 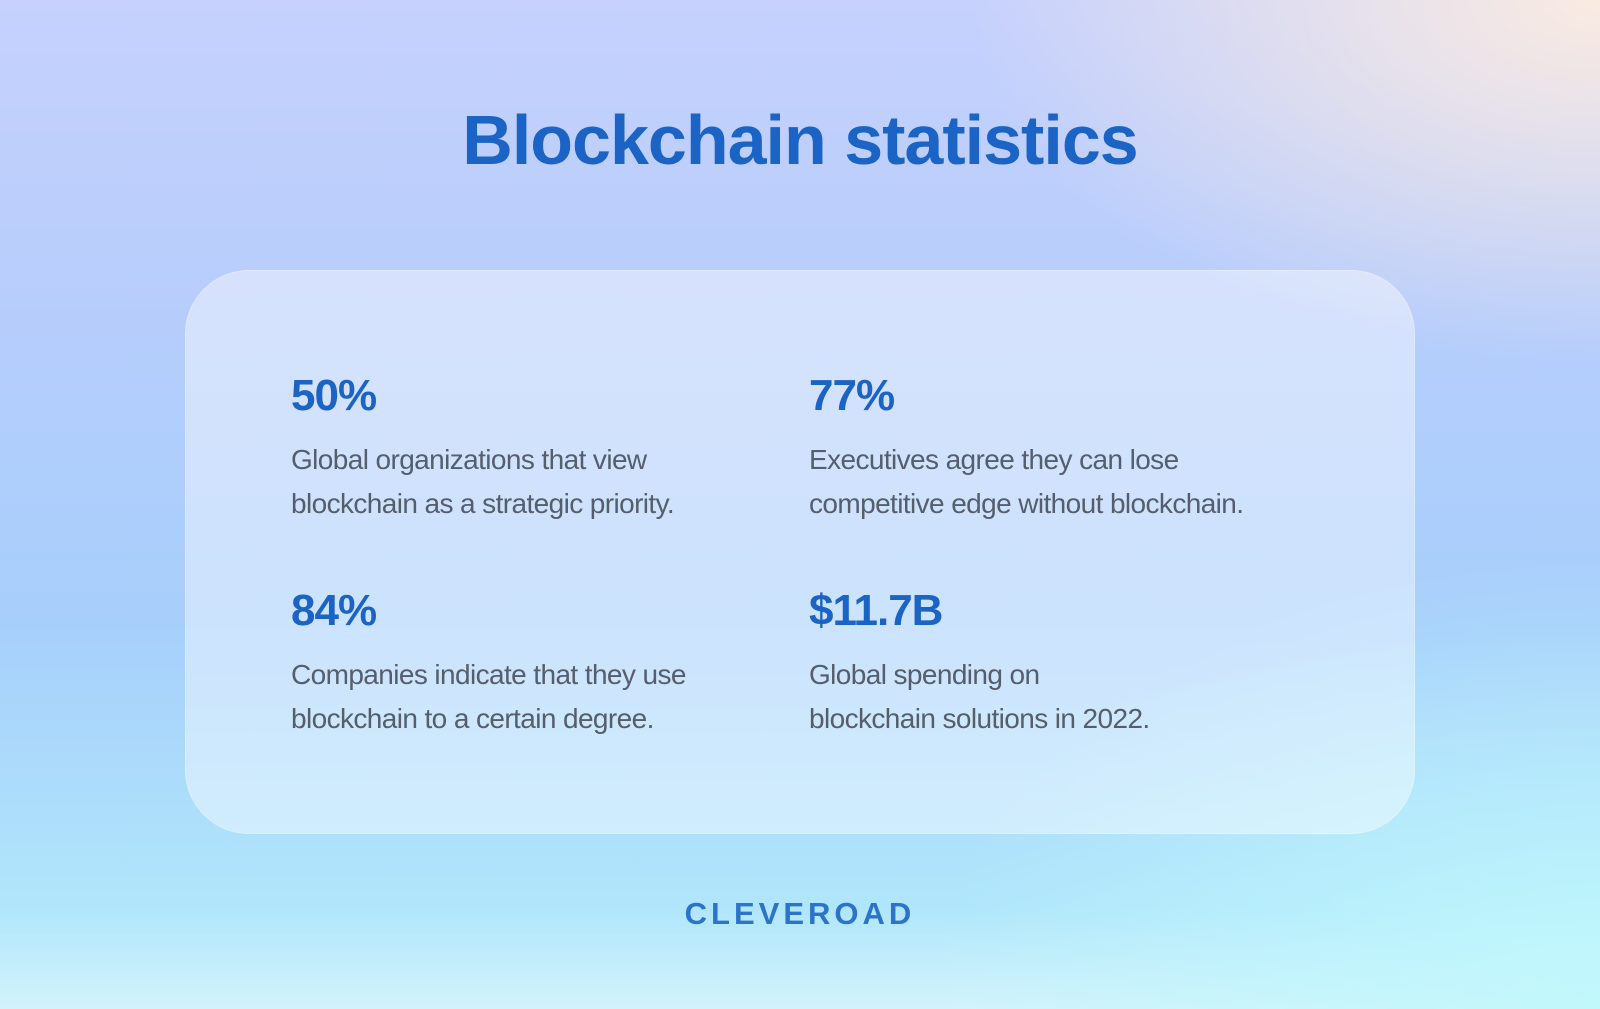 What do you see at coordinates (876, 610) in the screenshot?
I see `stat-value: $11.7B` at bounding box center [876, 610].